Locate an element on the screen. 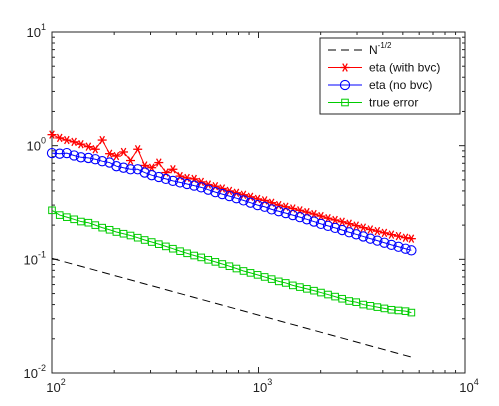  y-tick-label: 10⁻² is located at coordinates (35, 372).